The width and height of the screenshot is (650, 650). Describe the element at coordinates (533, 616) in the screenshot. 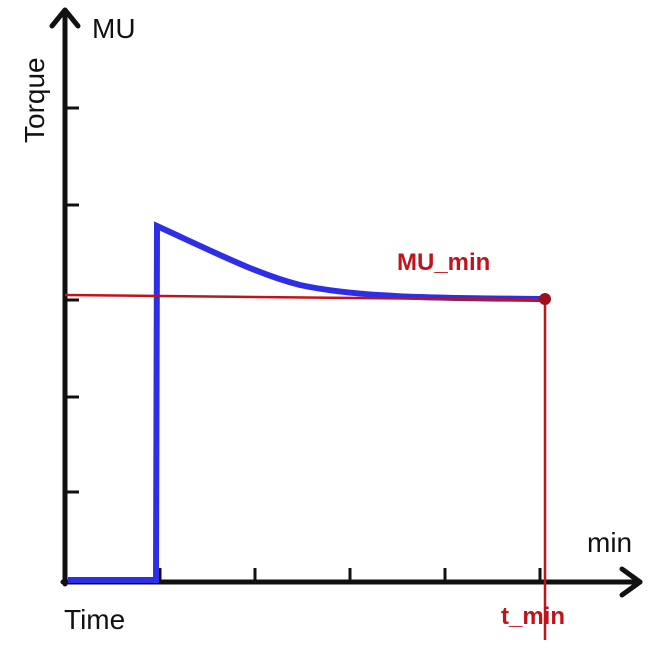

I see `t-min-label: t_min` at that location.